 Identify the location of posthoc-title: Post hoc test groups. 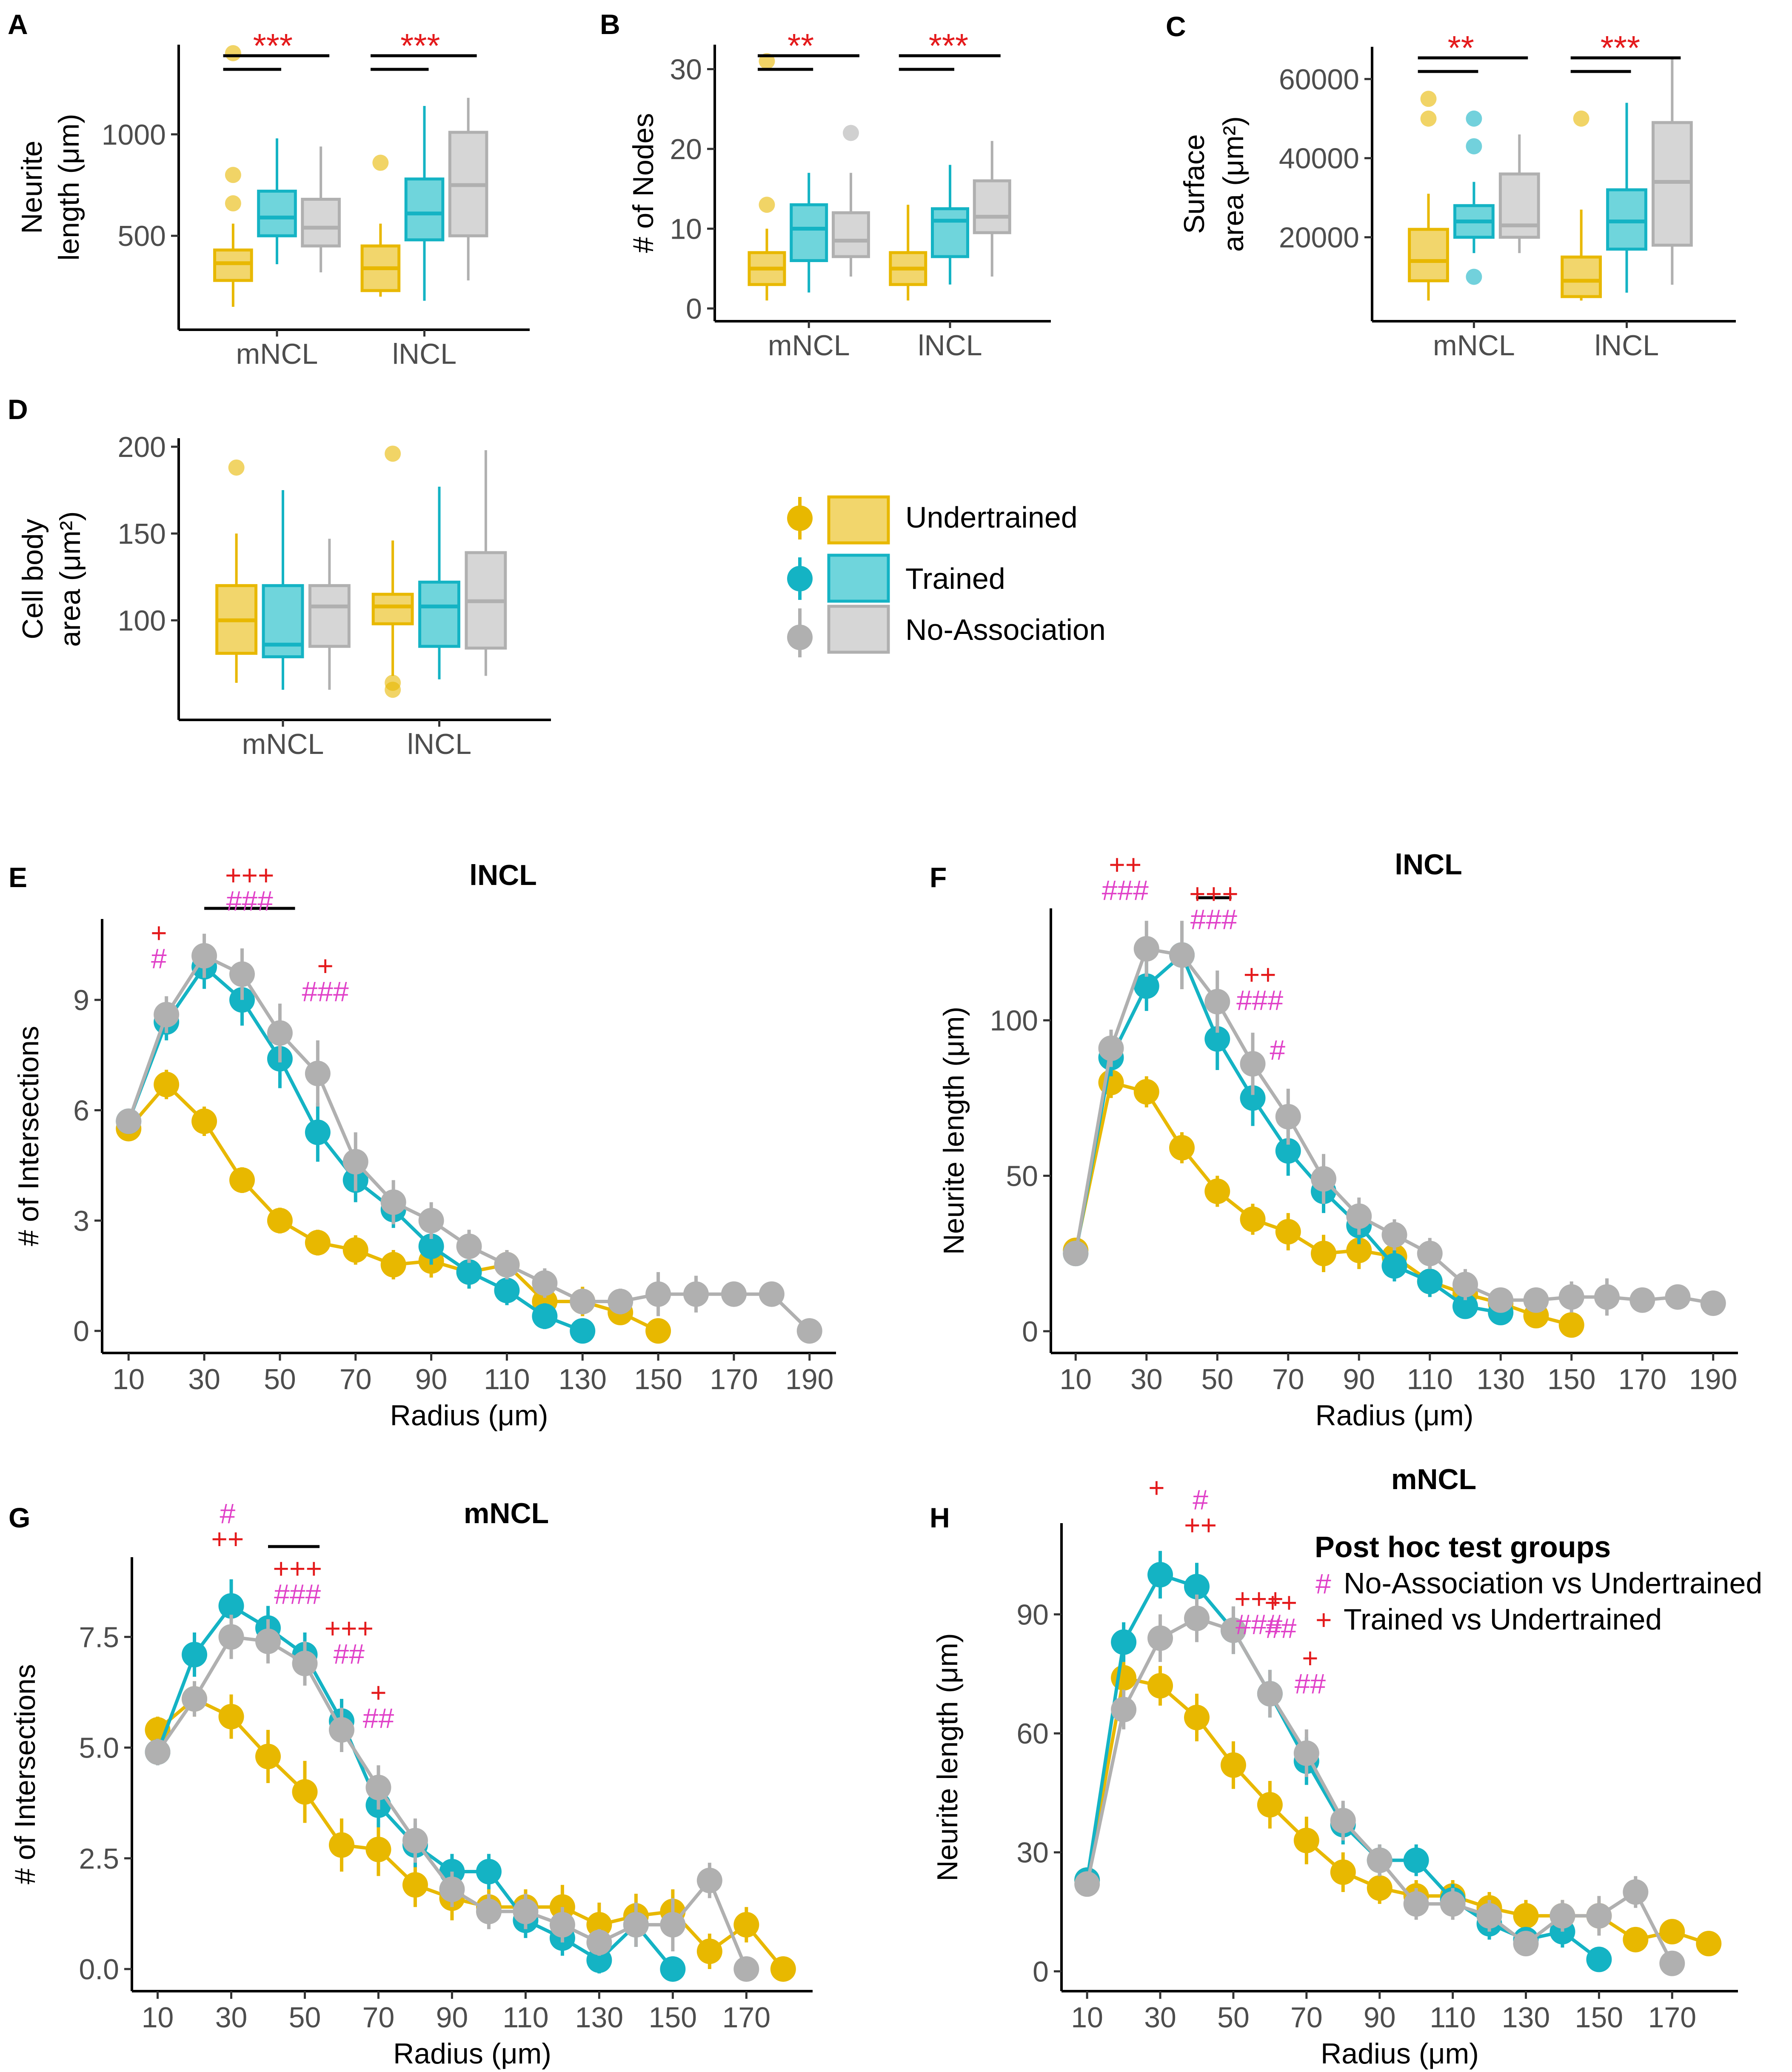
(1463, 1547).